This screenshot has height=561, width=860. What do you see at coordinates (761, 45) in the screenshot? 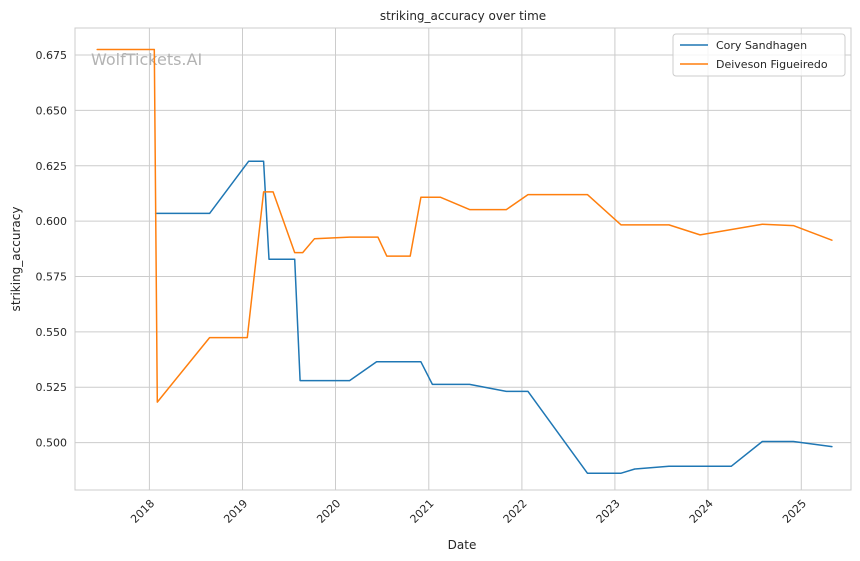
I see `legend-label-cory-sandhagen: Cory Sandhagen` at bounding box center [761, 45].